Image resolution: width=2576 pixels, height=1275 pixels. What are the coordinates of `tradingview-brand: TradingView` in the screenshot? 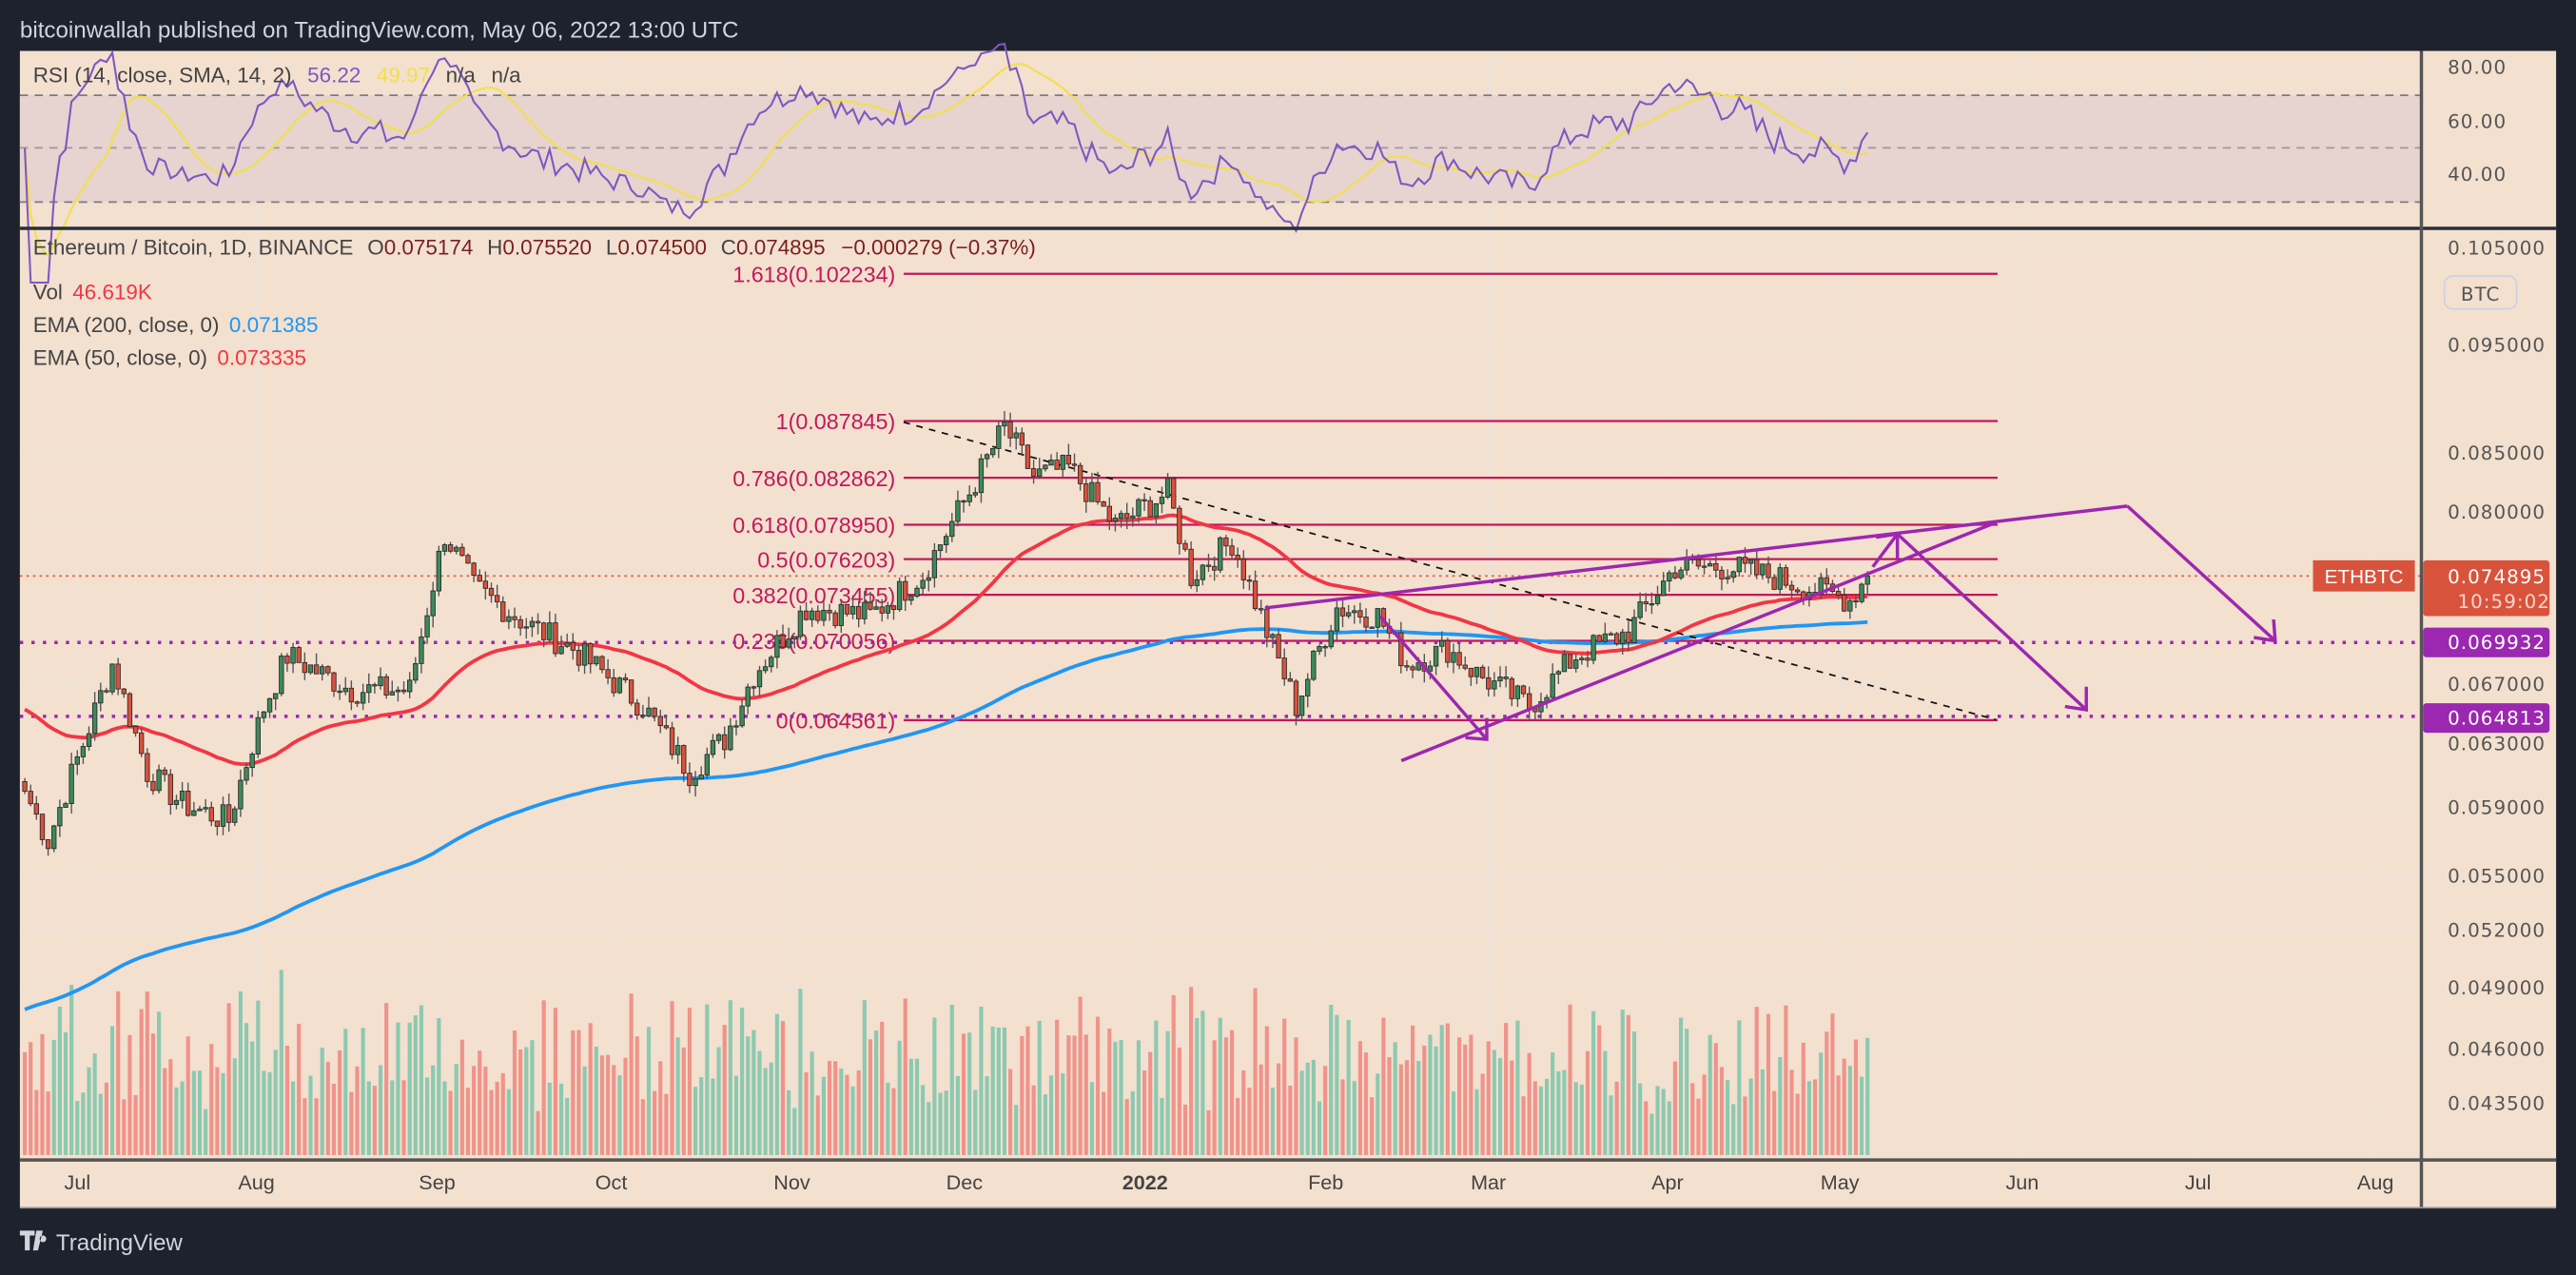 It's located at (120, 1243).